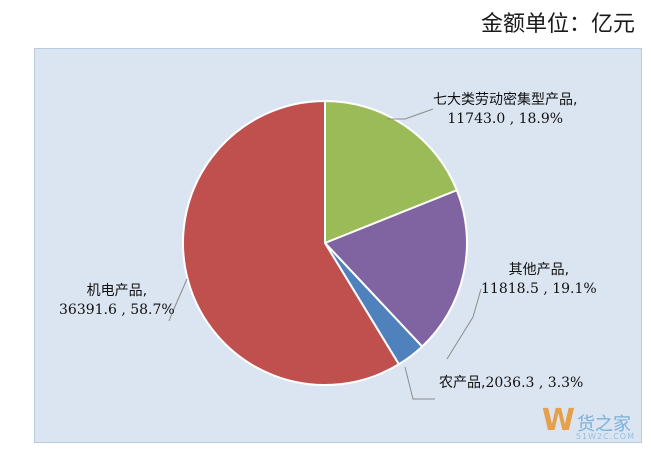 Image resolution: width=651 pixels, height=449 pixels. What do you see at coordinates (178, 300) in the screenshot?
I see `leader-line-electromechanical` at bounding box center [178, 300].